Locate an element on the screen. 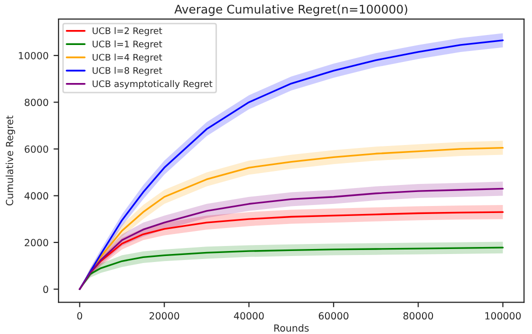 The image size is (532, 334). x-axis-title: Rounds is located at coordinates (291, 328).